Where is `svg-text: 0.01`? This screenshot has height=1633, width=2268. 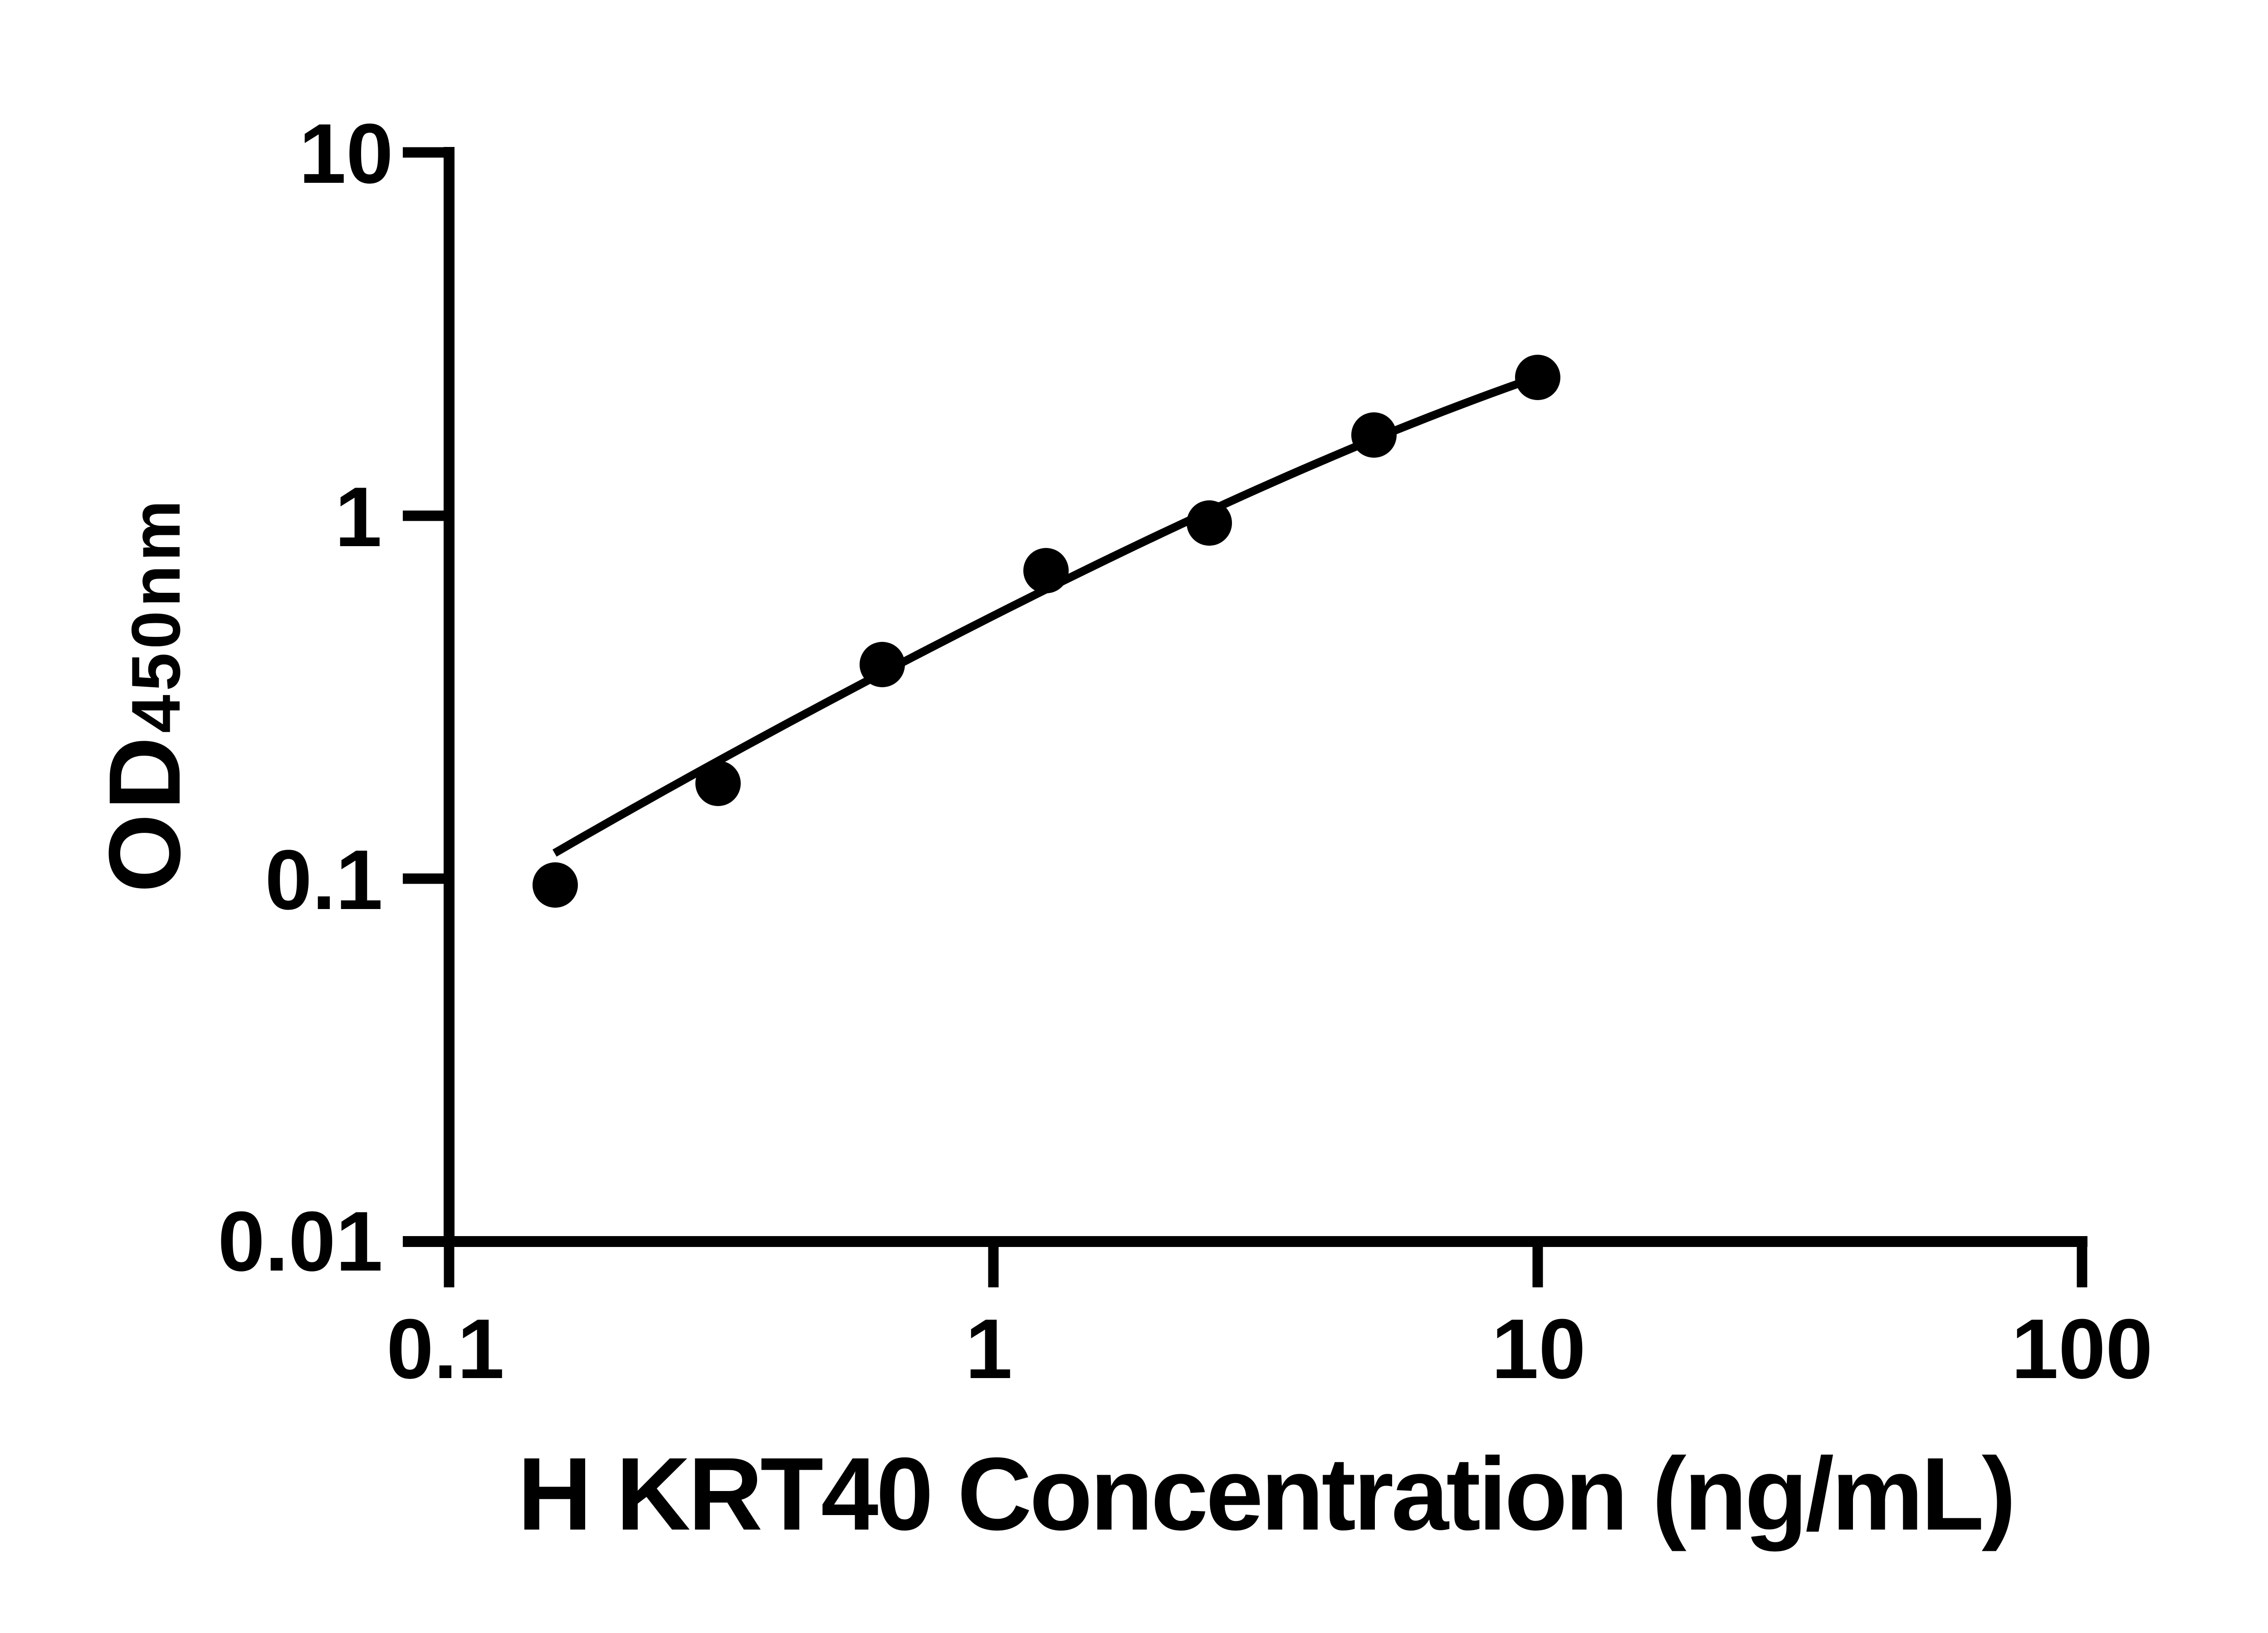 svg-text: 0.01 is located at coordinates (300, 1241).